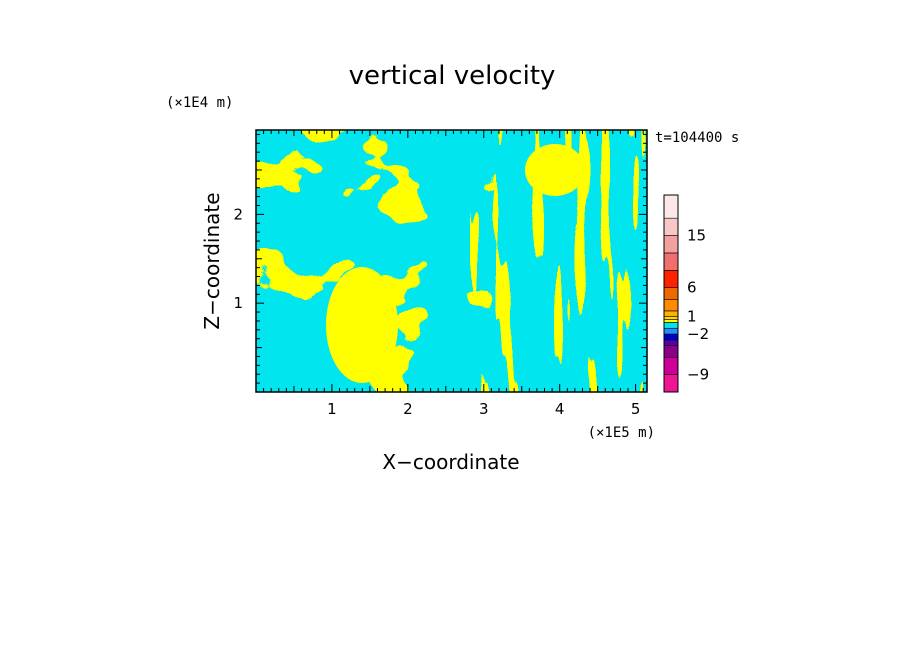  What do you see at coordinates (238, 303) in the screenshot?
I see `y-tick-label: 1` at bounding box center [238, 303].